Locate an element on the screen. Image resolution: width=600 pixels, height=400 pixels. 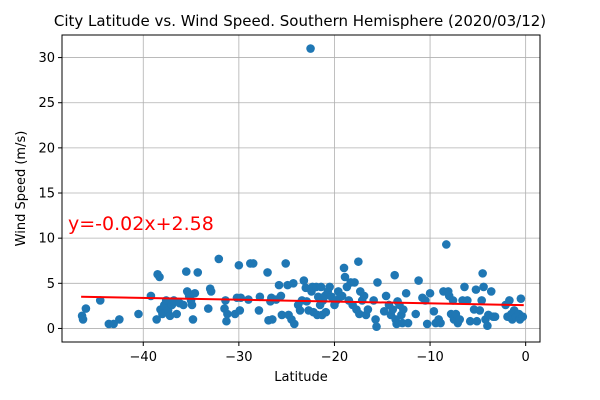
x-tick-label: −20 is located at coordinates (334, 357).